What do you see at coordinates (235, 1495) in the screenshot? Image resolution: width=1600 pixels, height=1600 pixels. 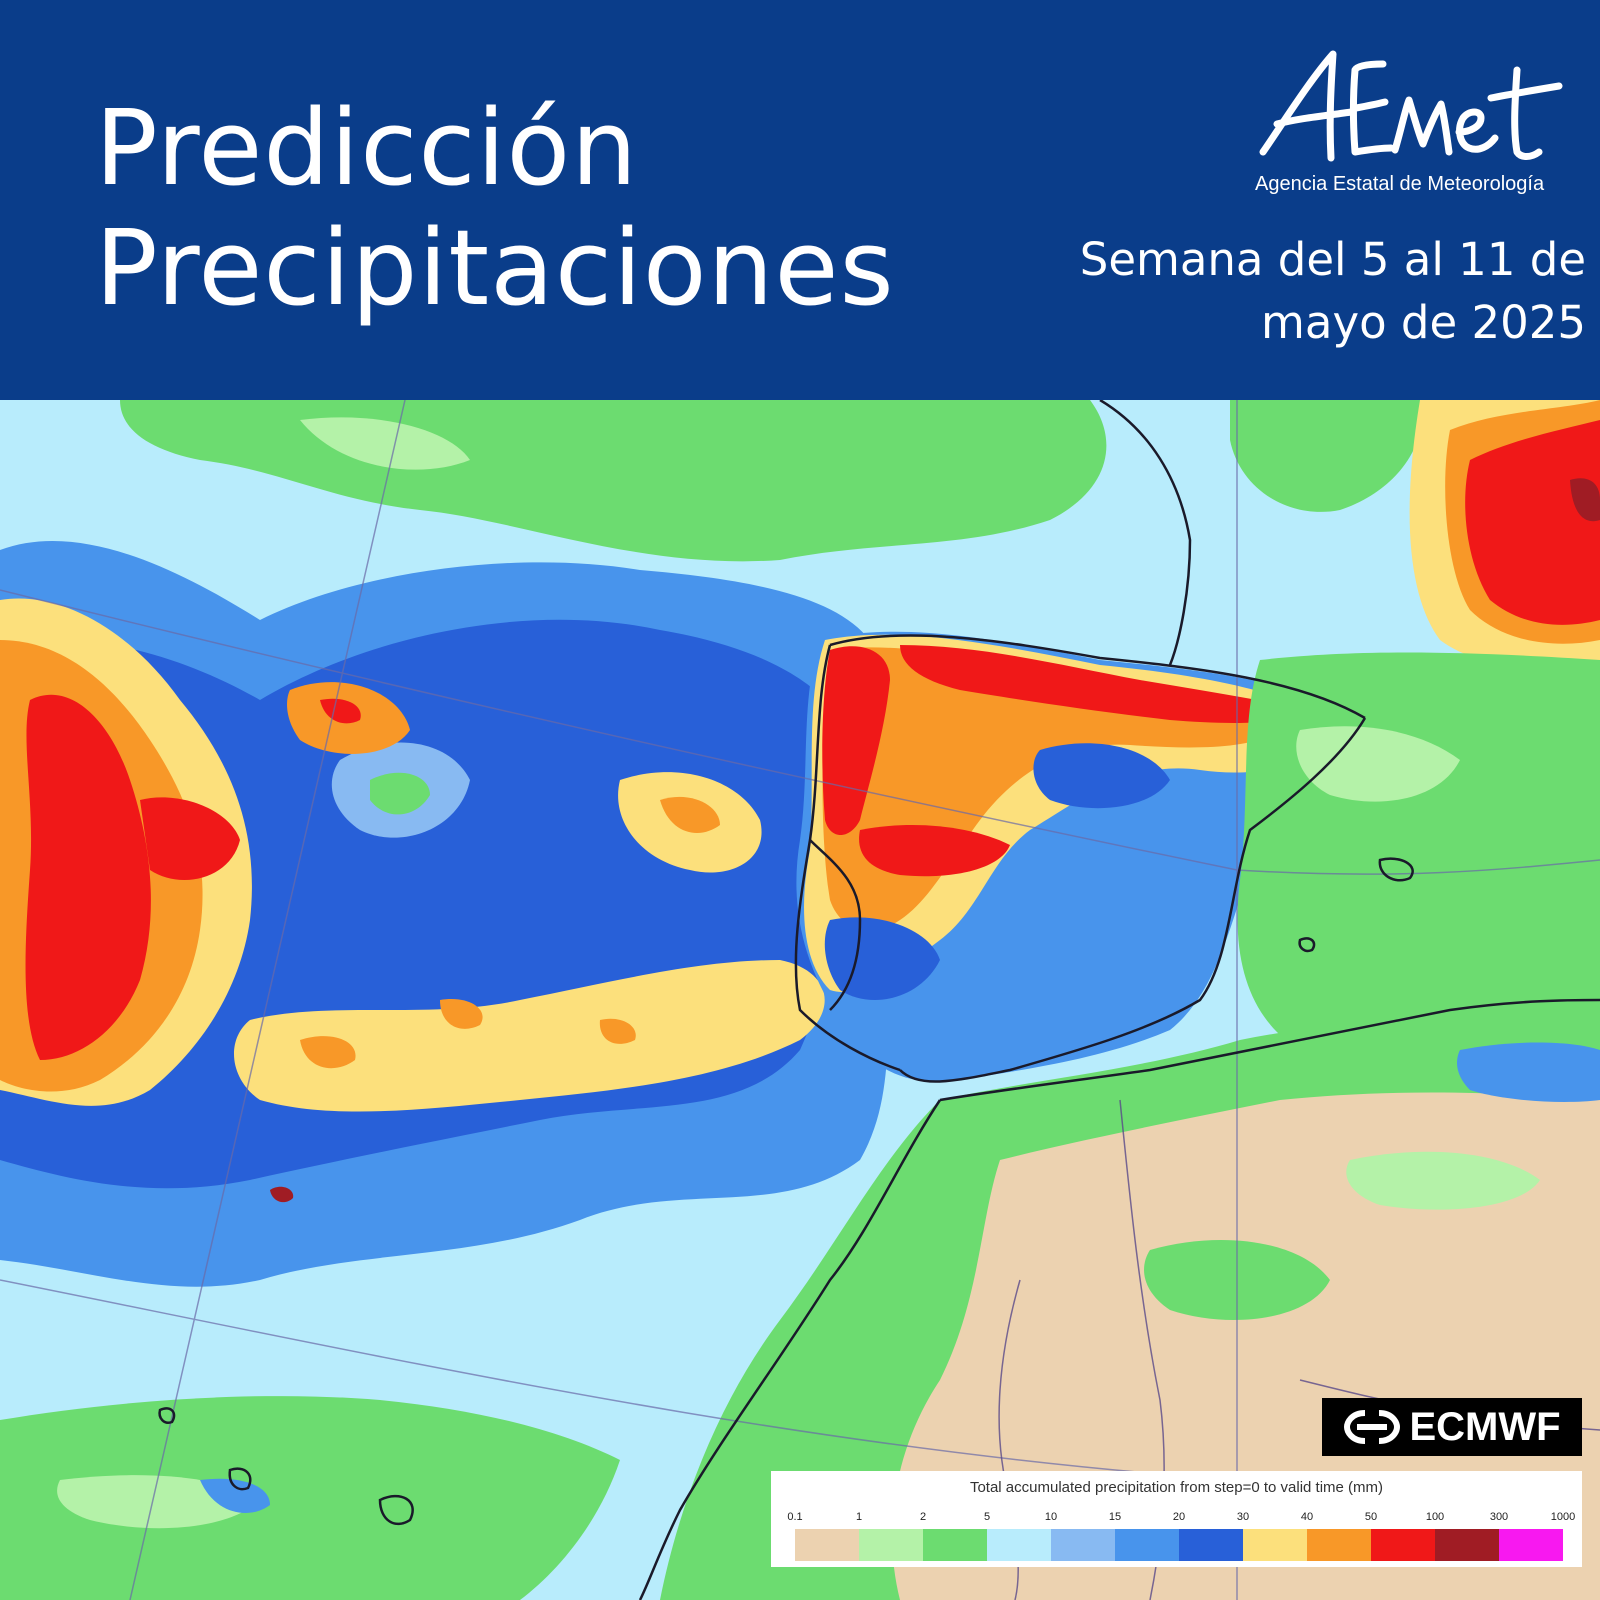 I see `southwest-blue-patch` at bounding box center [235, 1495].